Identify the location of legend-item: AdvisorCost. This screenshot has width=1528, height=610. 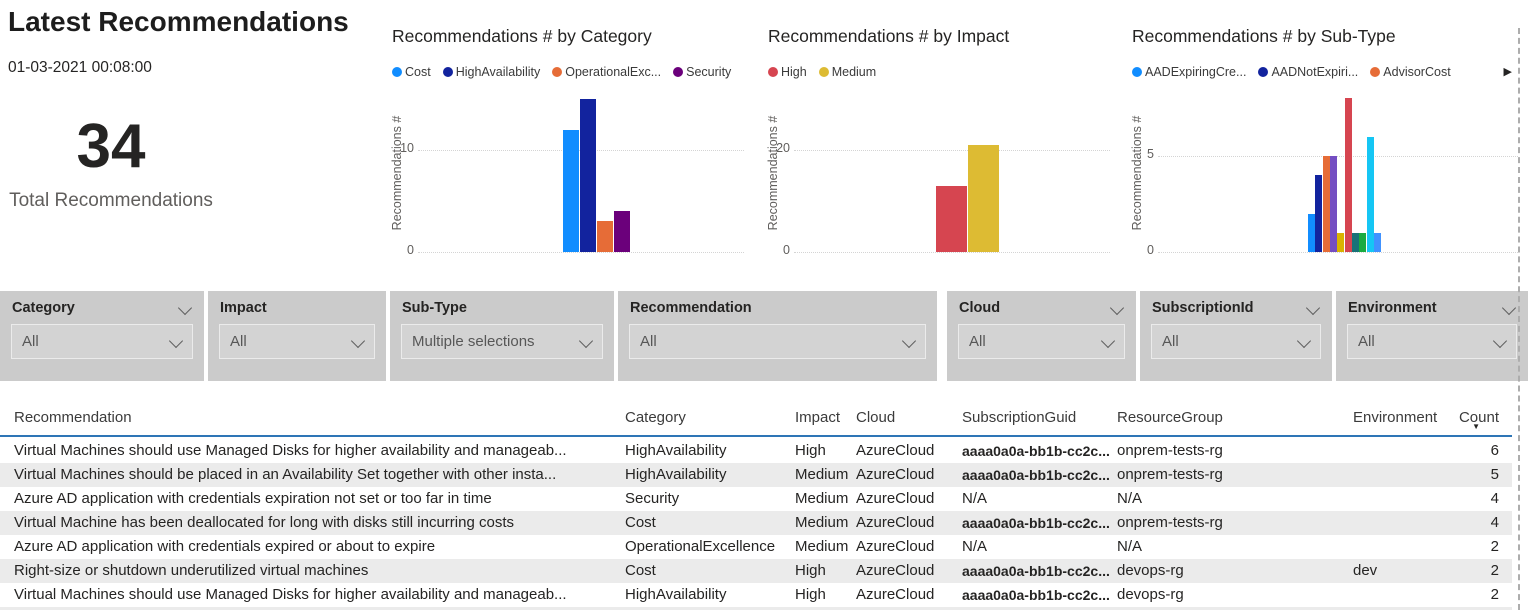
(1410, 72).